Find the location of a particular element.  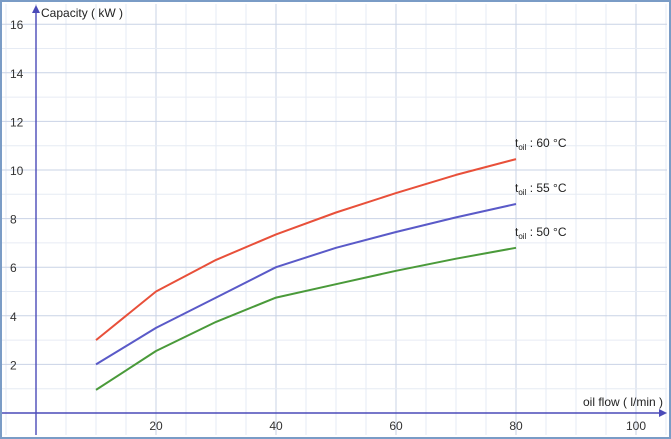

y-tick-label: 12 is located at coordinates (17, 122).